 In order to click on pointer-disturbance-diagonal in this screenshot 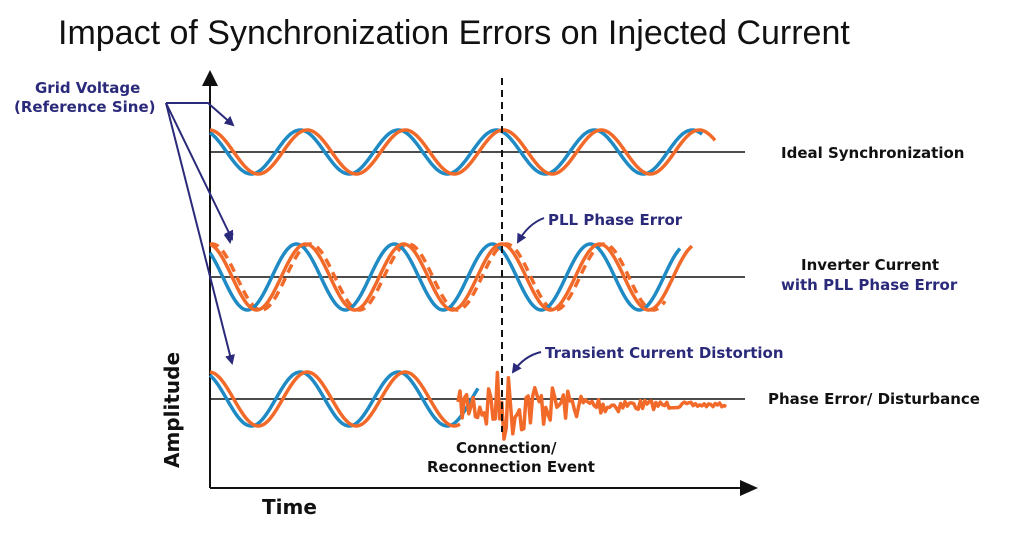, I will do `click(200, 233)`.